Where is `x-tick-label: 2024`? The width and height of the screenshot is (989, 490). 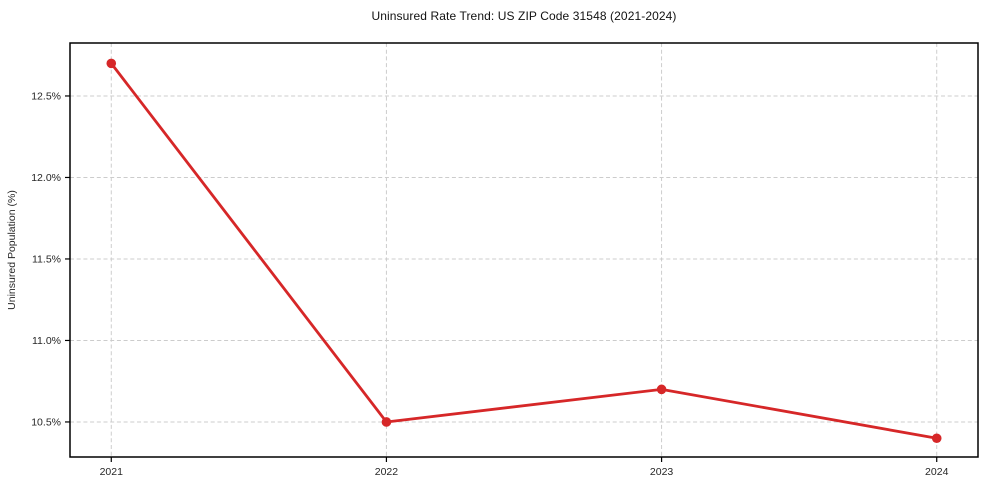
x-tick-label: 2024 is located at coordinates (937, 472).